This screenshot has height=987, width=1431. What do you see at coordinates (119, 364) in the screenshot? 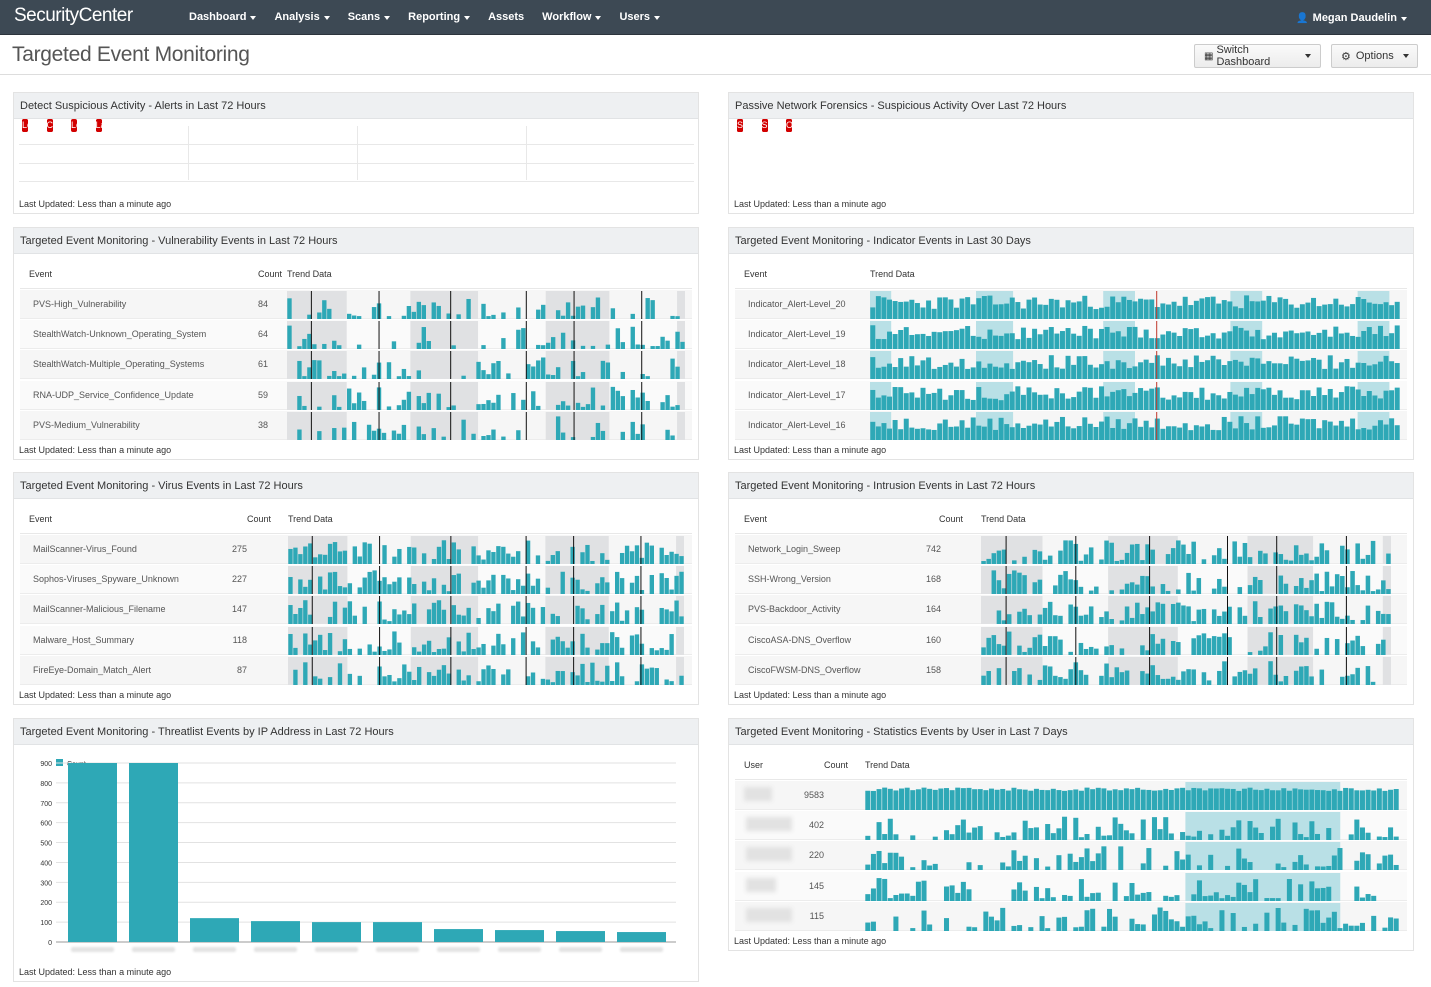
I see `event-name: StealthWatch-Multiple_Operating_Systems` at bounding box center [119, 364].